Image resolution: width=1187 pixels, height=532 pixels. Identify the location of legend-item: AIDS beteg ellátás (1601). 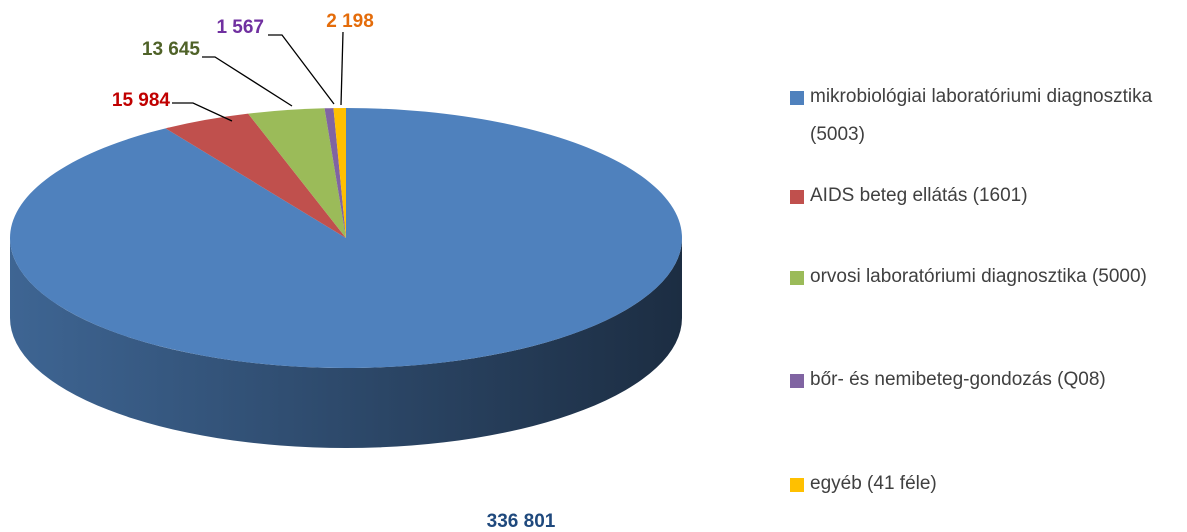
(985, 196).